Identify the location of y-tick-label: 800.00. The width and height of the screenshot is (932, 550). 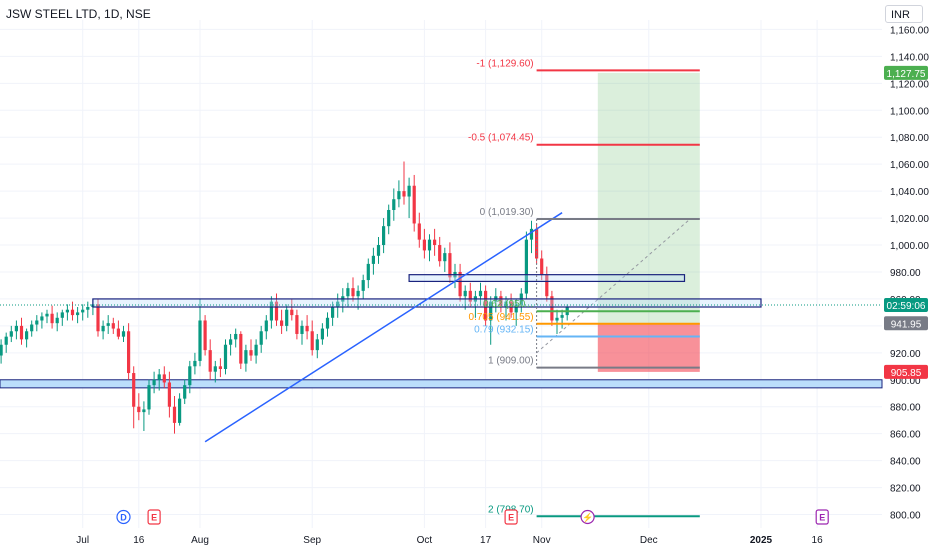
(905, 516).